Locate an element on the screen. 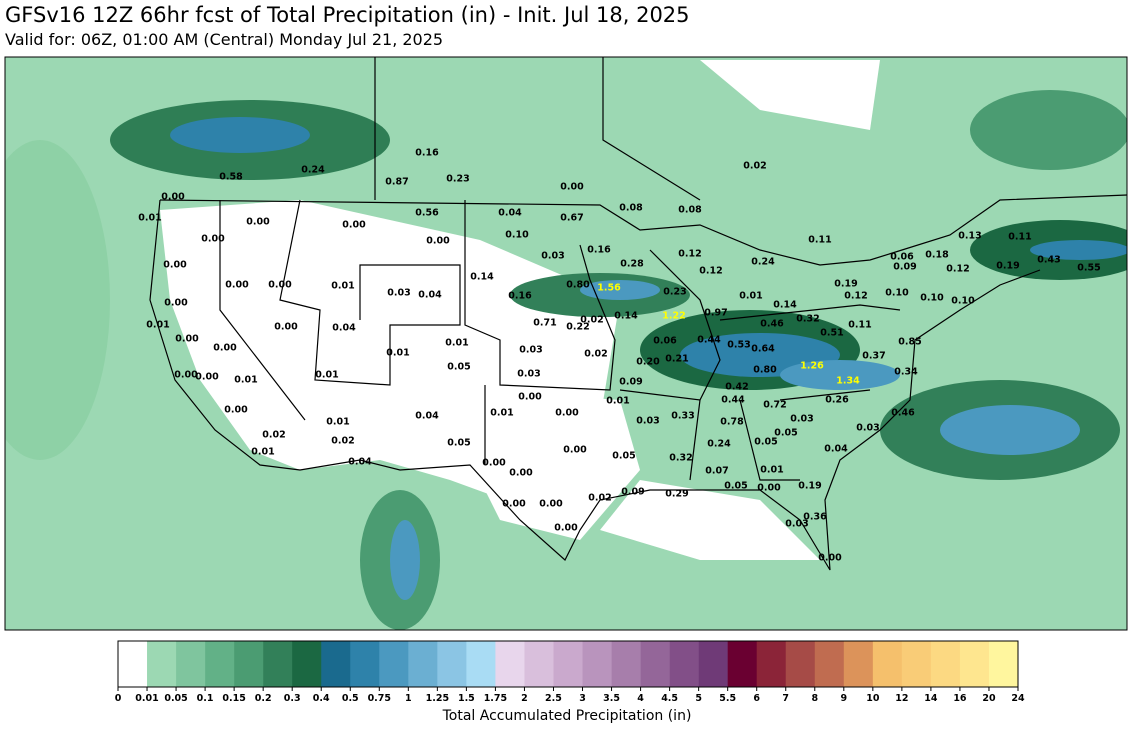 This screenshot has width=1134, height=730. value-label: 0.11 is located at coordinates (859, 325).